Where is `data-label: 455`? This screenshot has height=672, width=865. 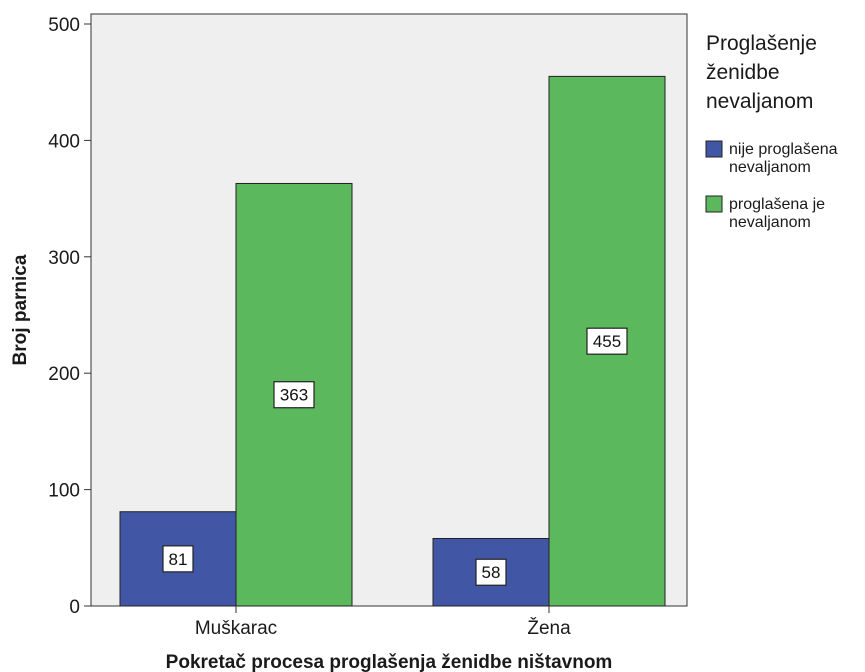 data-label: 455 is located at coordinates (607, 341).